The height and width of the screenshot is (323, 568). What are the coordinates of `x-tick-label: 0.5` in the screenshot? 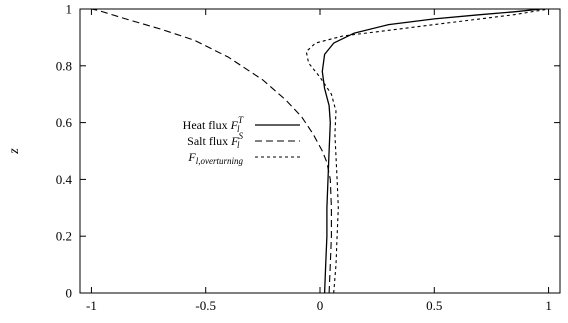 It's located at (434, 305).